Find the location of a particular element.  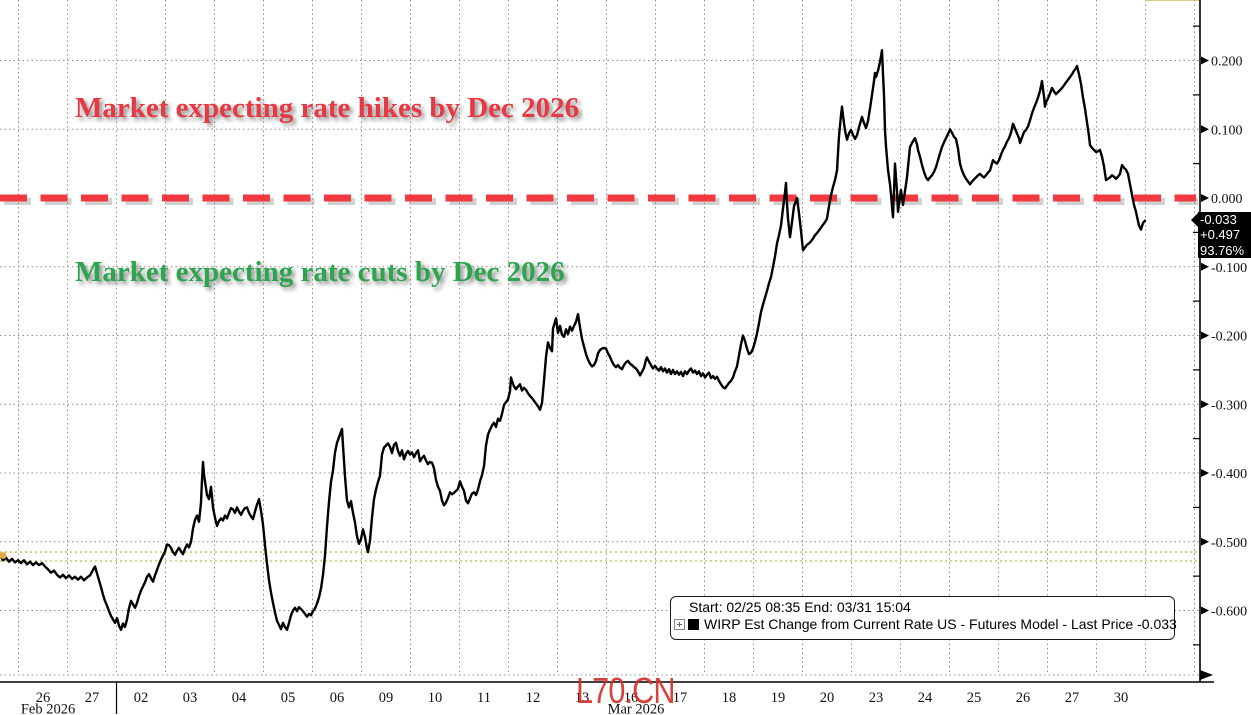

x-tick-label: 09 is located at coordinates (386, 698).